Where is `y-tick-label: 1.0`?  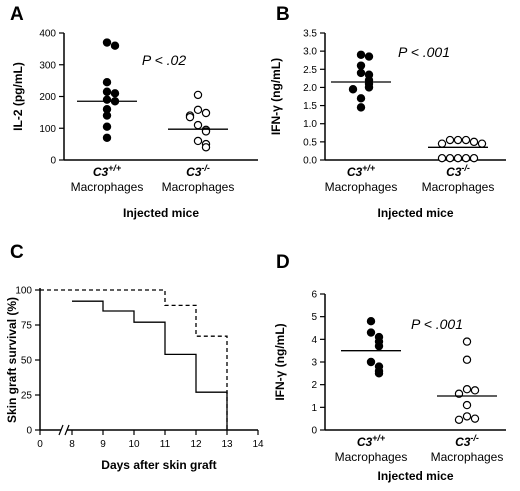
y-tick-label: 1.0 is located at coordinates (310, 124).